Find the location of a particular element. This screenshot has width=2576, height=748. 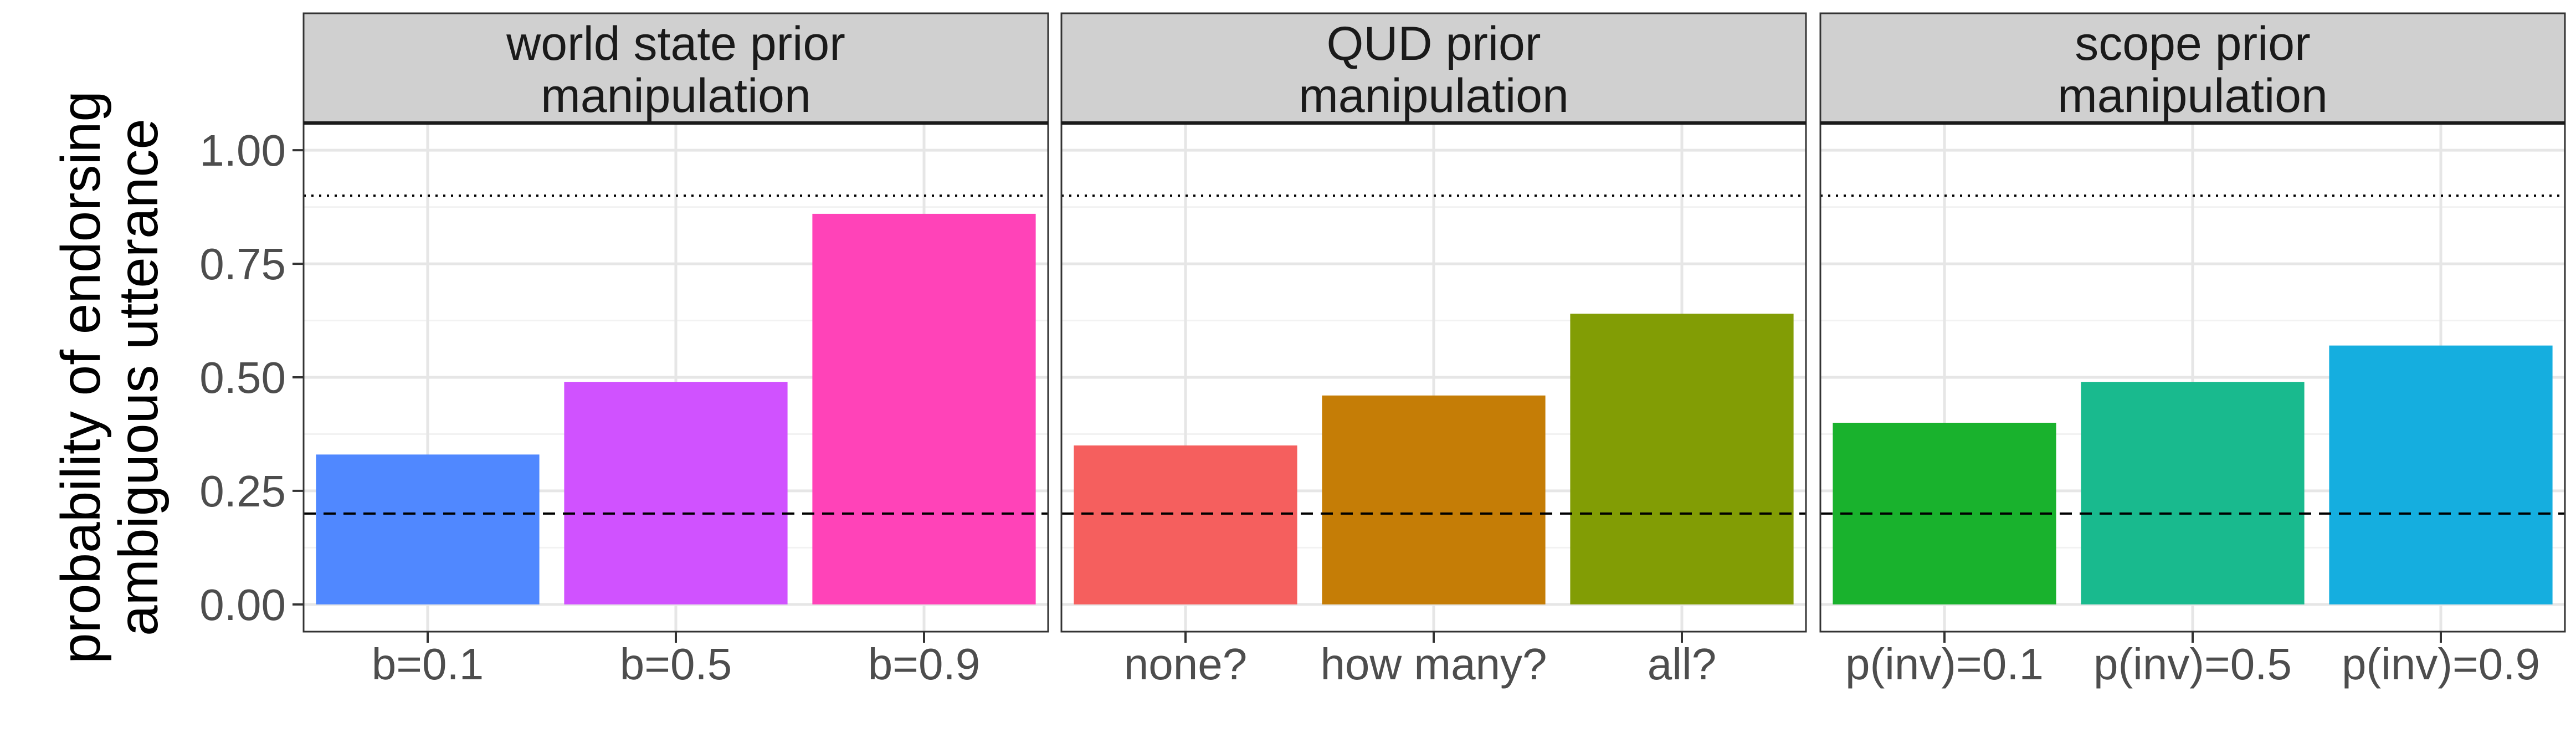

y-axis-title-line: ambiguous utterance is located at coordinates (138, 377).